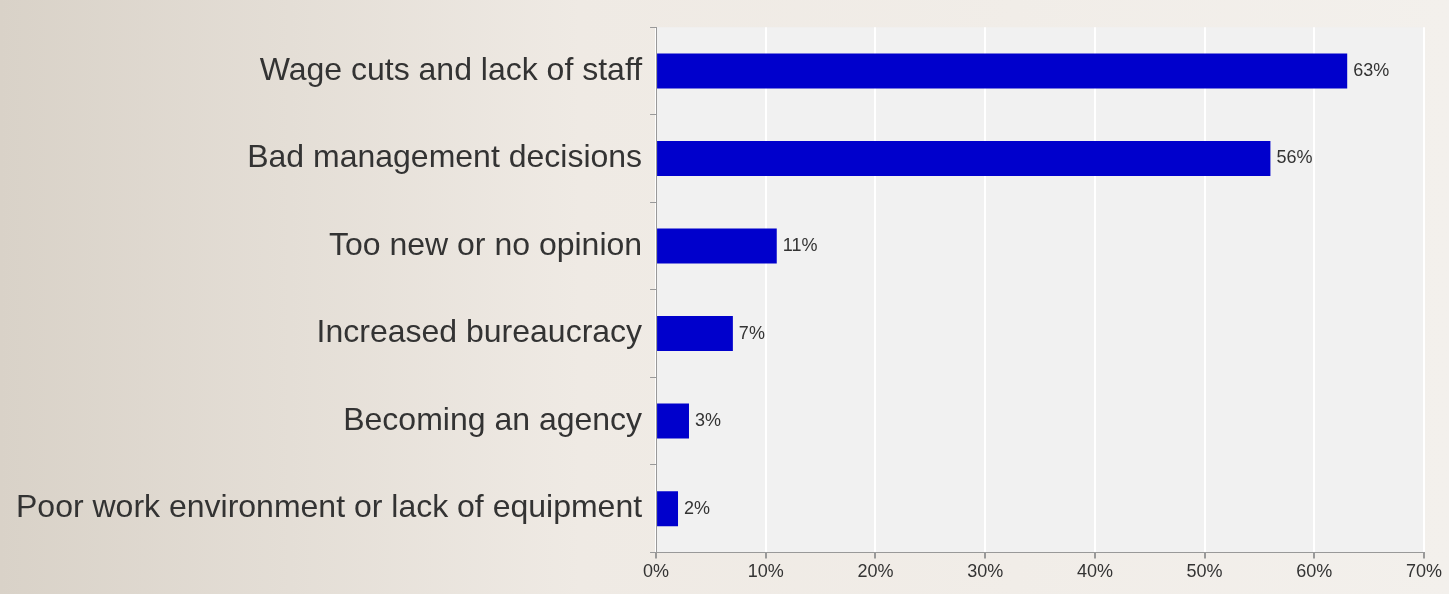  What do you see at coordinates (697, 507) in the screenshot?
I see `data-label: 2%` at bounding box center [697, 507].